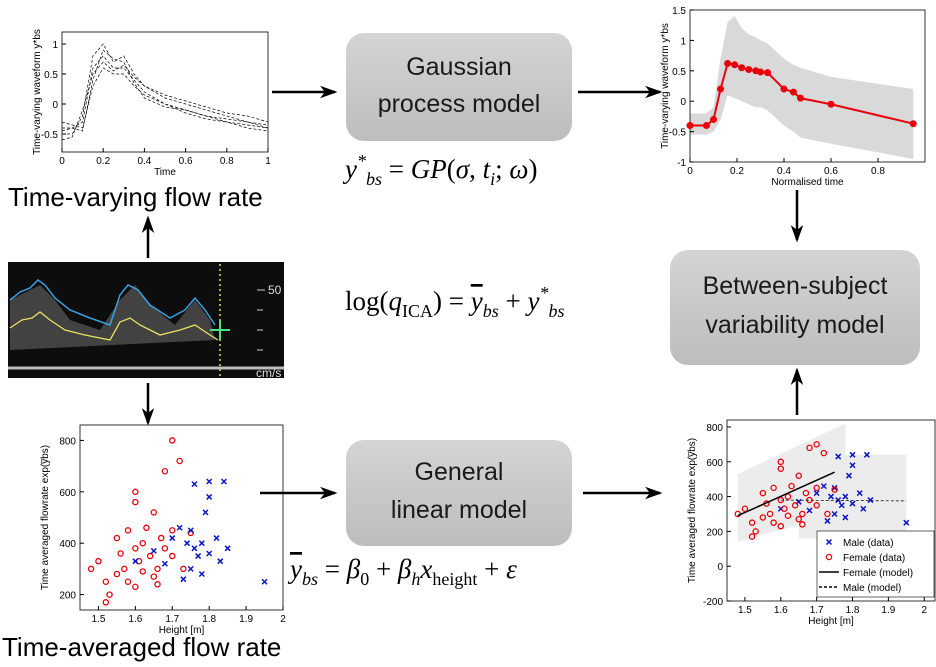  What do you see at coordinates (713, 602) in the screenshot?
I see `y-tick-label: -200` at bounding box center [713, 602].